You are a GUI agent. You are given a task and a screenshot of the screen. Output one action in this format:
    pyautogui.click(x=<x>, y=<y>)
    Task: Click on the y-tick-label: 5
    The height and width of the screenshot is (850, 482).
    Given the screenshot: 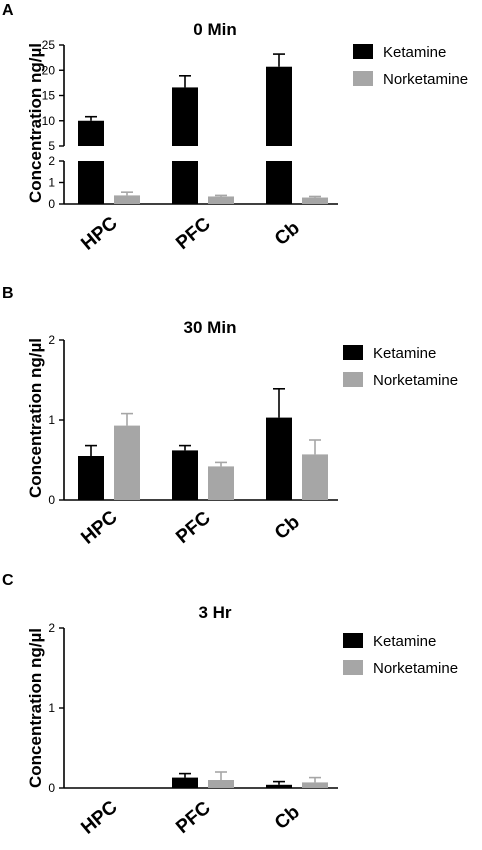 What is the action you would take?
    pyautogui.click(x=51, y=146)
    